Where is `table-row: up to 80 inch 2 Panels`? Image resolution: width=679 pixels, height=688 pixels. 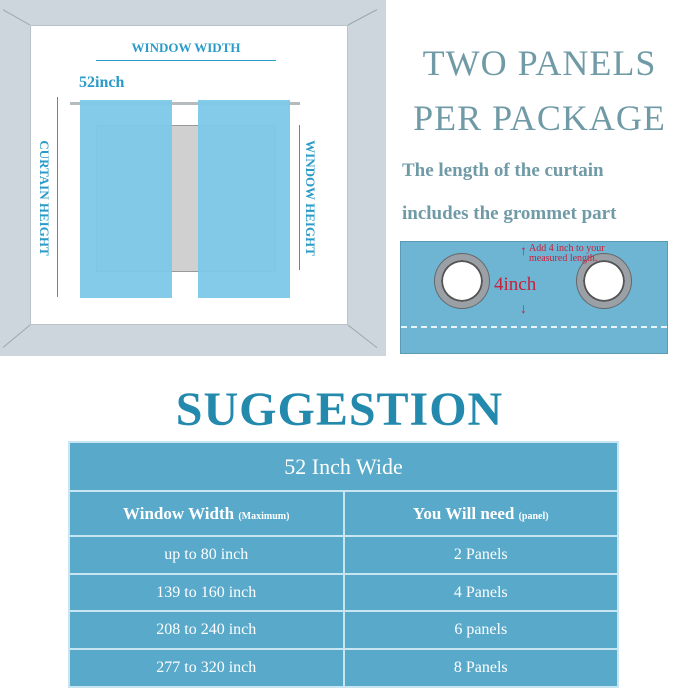
table-row: up to 80 inch 2 Panels is located at coordinates (343, 555).